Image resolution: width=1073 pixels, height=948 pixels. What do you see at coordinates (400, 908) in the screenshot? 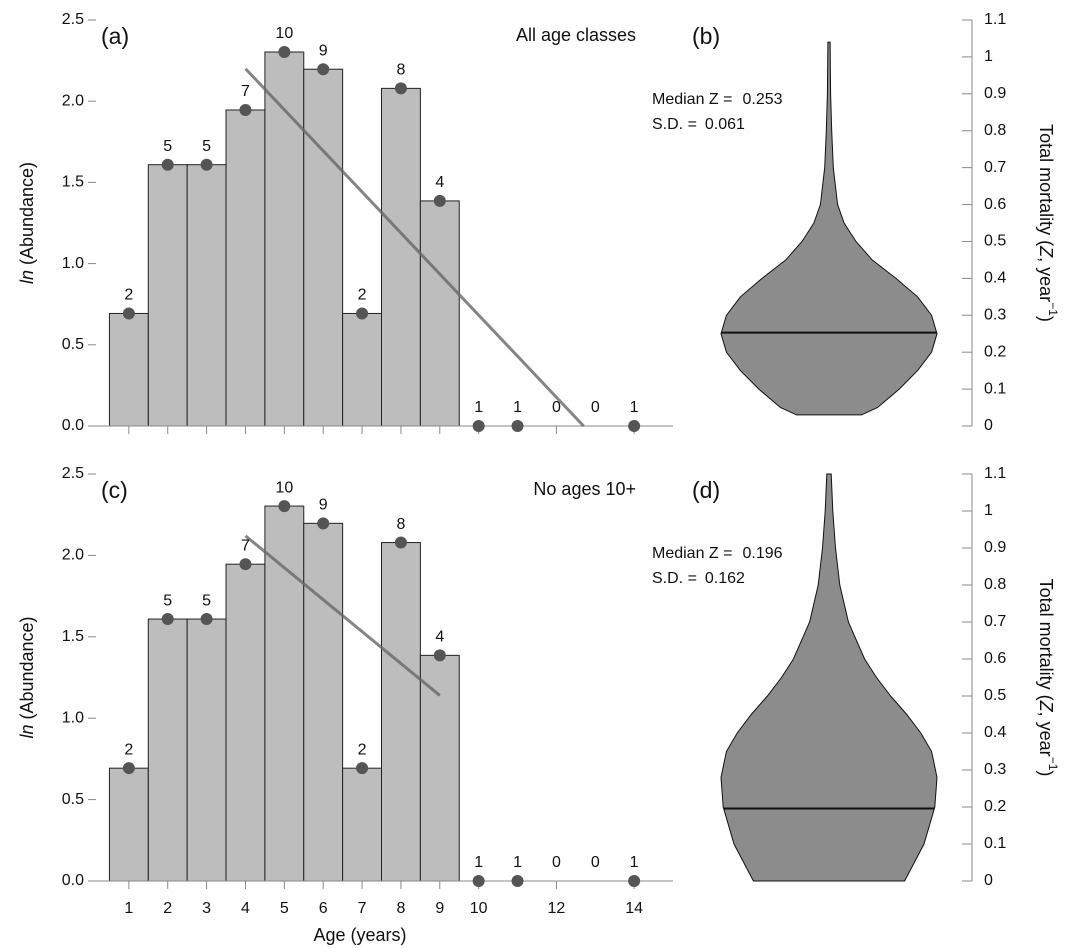
I see `x-tick-label: 8` at bounding box center [400, 908].